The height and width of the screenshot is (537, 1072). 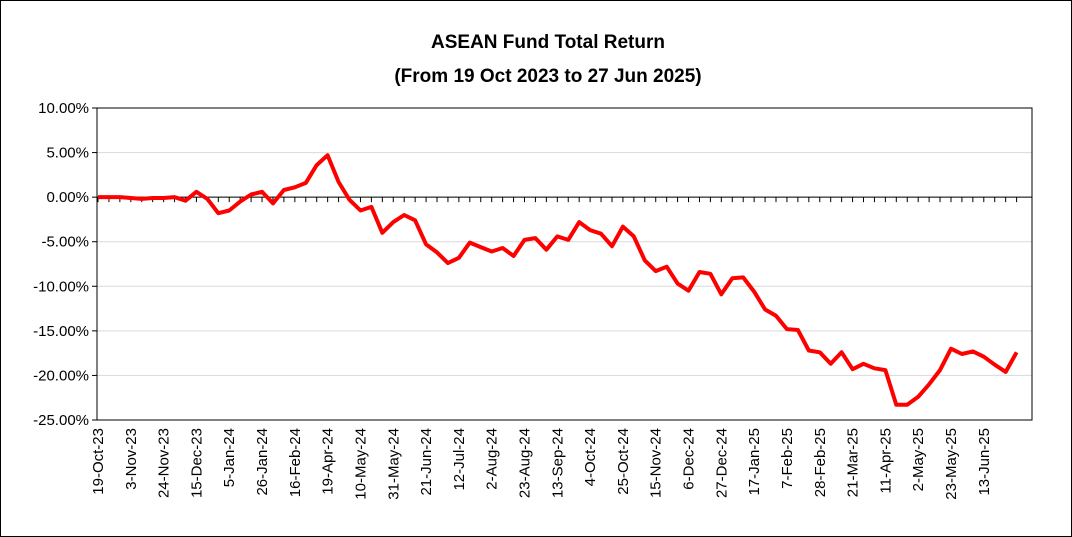 What do you see at coordinates (885, 461) in the screenshot?
I see `x-tick-label: 11-Apr-25` at bounding box center [885, 461].